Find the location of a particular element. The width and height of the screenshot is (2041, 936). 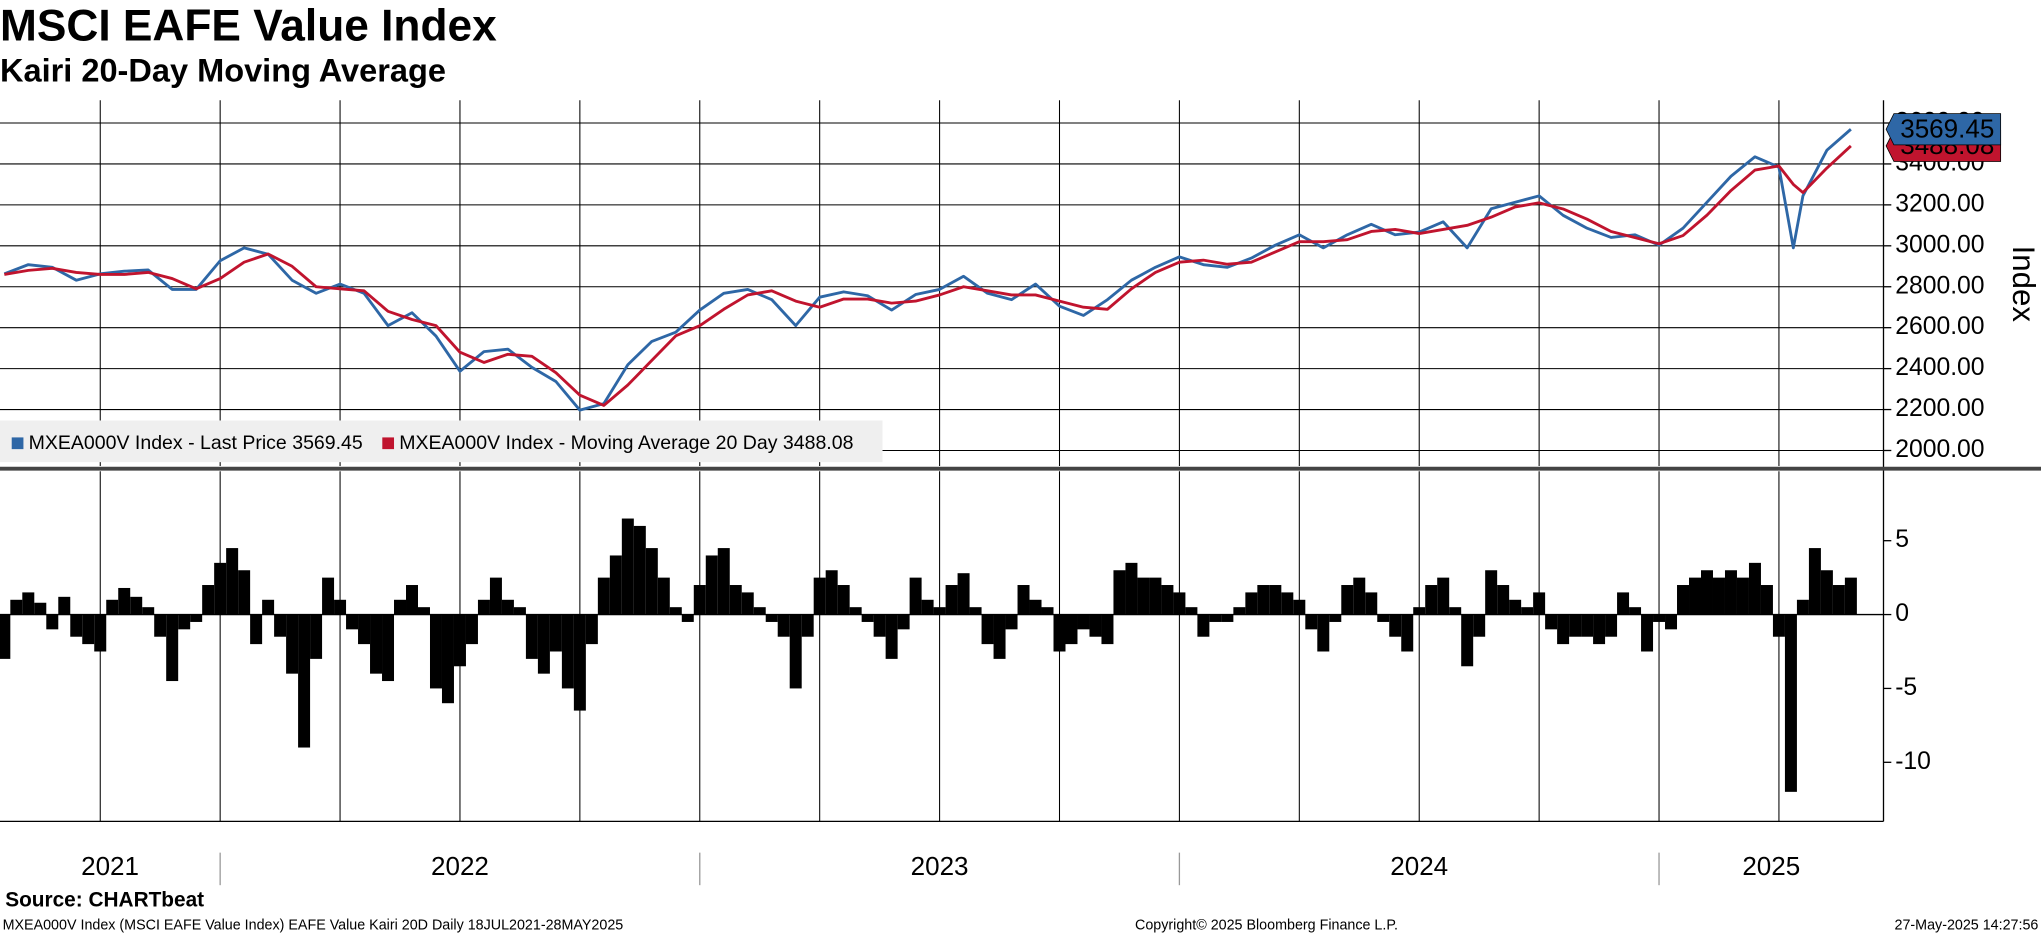

legend-label: MXEA000V Index - Last Price 3569.45 is located at coordinates (196, 443).